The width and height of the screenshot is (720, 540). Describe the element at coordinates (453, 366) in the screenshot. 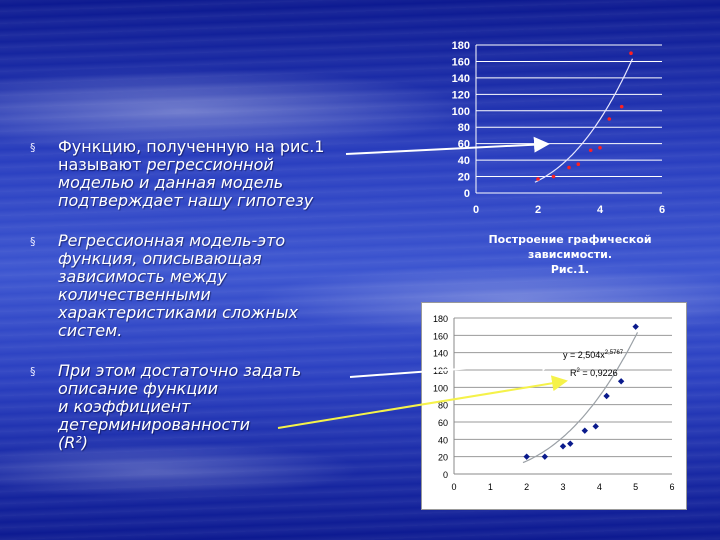

I see `arrow-to-equation` at that location.